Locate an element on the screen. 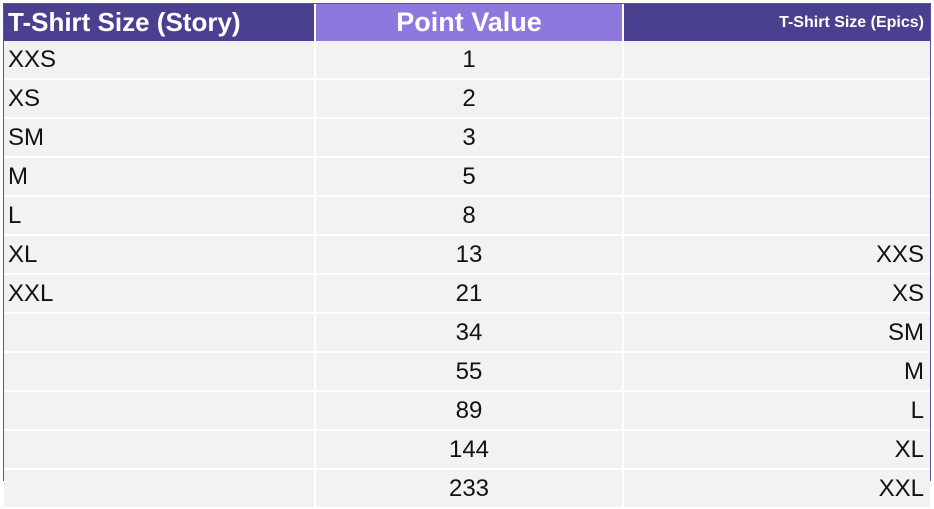 The width and height of the screenshot is (934, 509). table-row: 144 XL is located at coordinates (467, 450).